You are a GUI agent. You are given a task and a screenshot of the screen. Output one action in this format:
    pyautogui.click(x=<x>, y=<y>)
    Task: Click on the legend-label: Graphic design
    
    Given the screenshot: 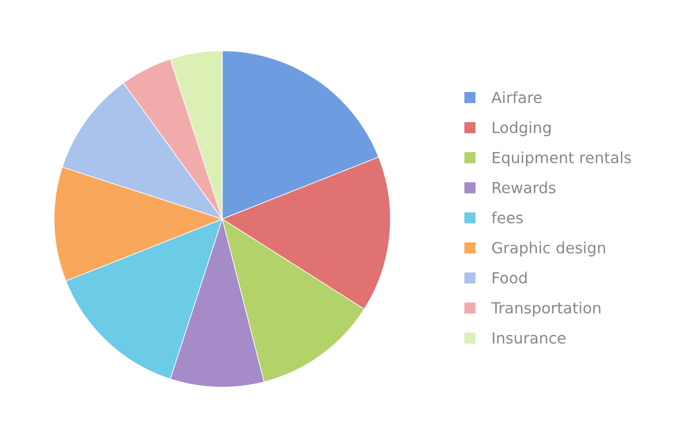 What is the action you would take?
    pyautogui.click(x=549, y=249)
    